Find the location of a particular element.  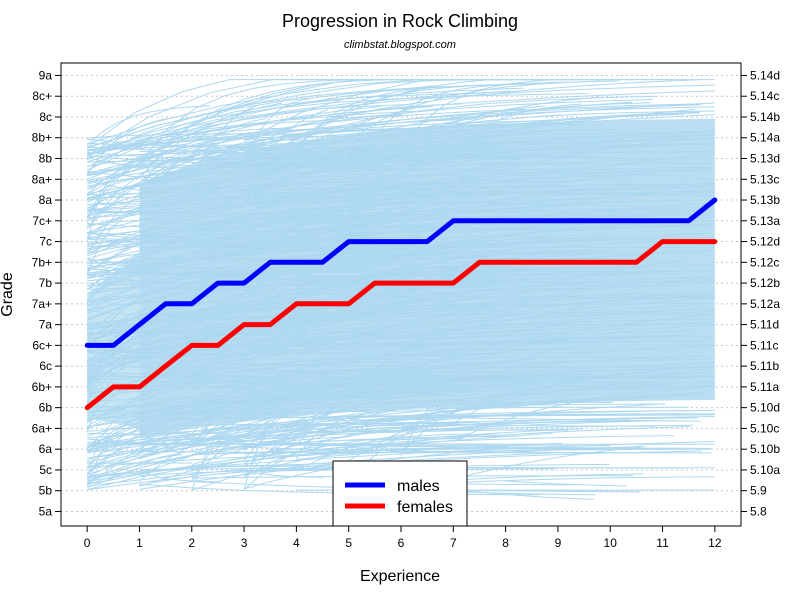

y-tick-label-left: 7b+ is located at coordinates (42, 262).